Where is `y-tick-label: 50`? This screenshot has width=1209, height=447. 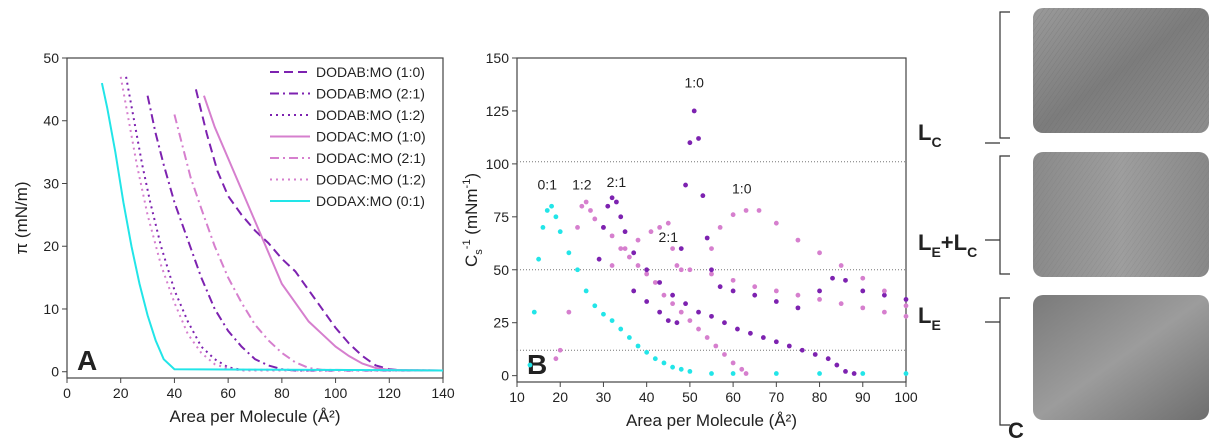
y-tick-label: 50 is located at coordinates (51, 58).